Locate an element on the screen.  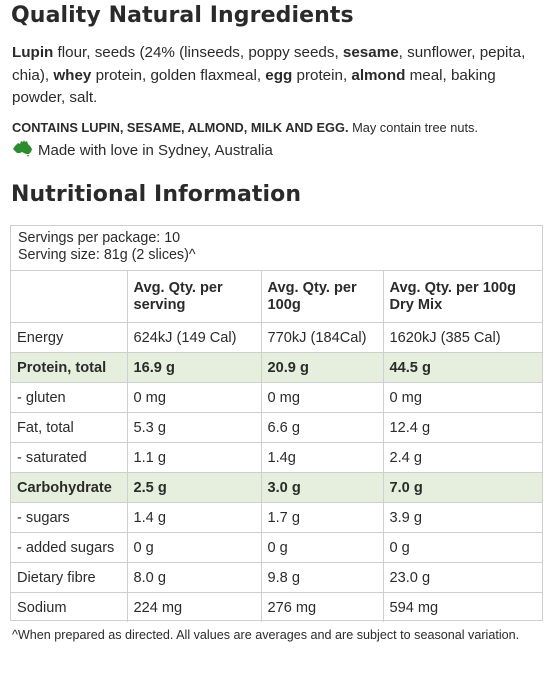
nutrient-label: Dietary fibre is located at coordinates (69, 577).